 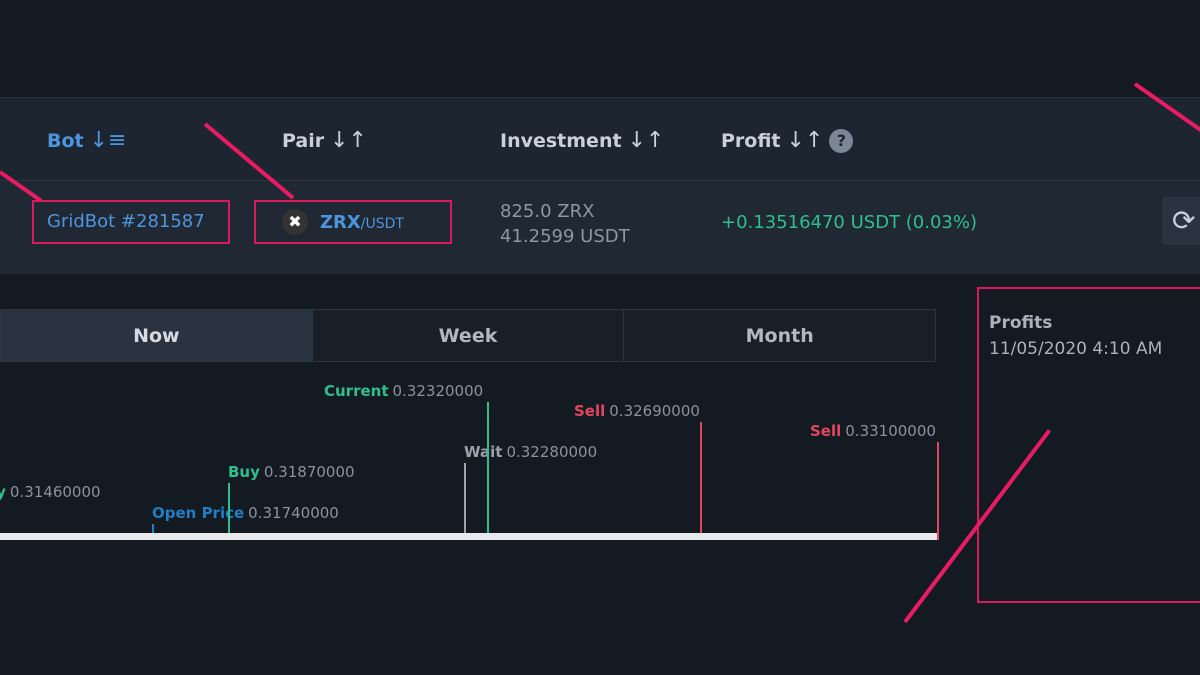 I want to click on level-type: Wait, so click(x=483, y=452).